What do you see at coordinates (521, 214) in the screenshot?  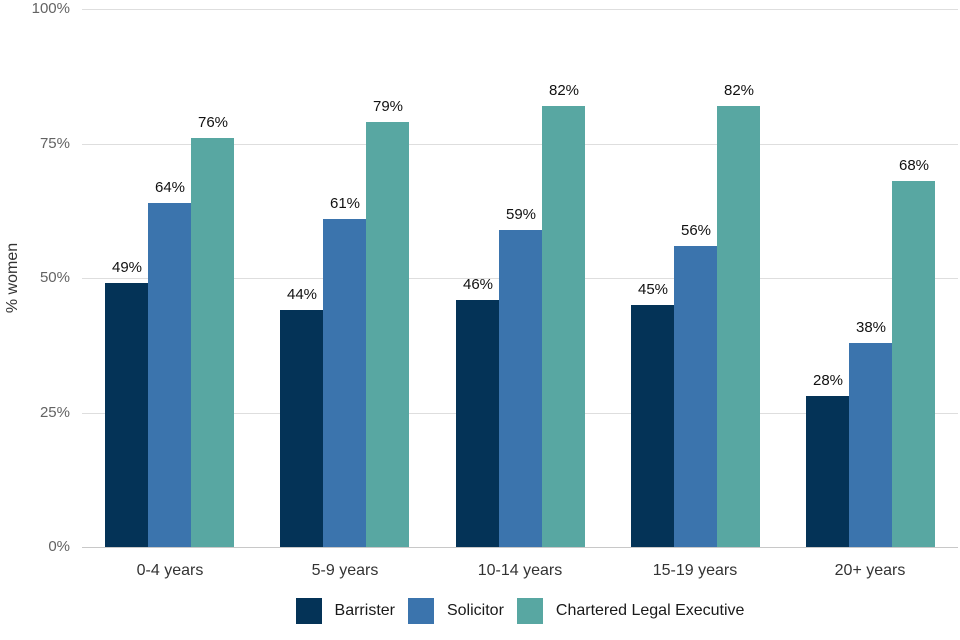 I see `bar-value-label: 59%` at bounding box center [521, 214].